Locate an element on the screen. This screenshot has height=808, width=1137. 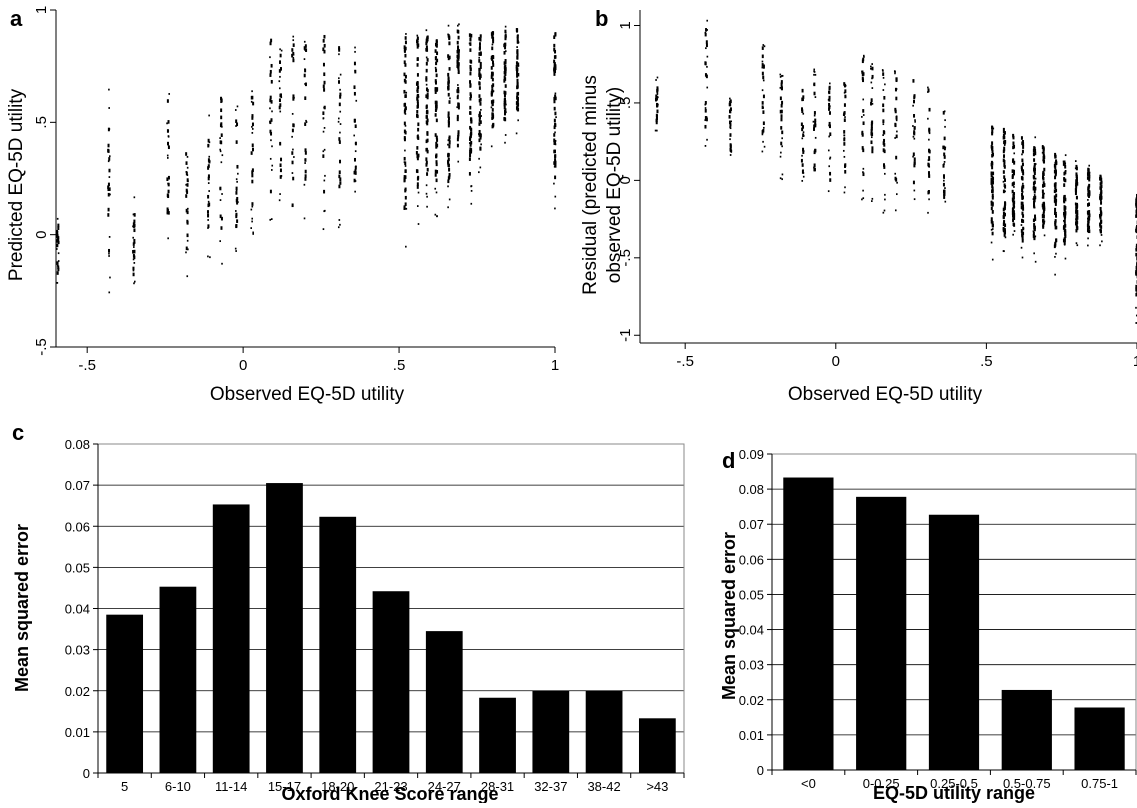
y-tick-label: 0.05 is located at coordinates (751, 594).